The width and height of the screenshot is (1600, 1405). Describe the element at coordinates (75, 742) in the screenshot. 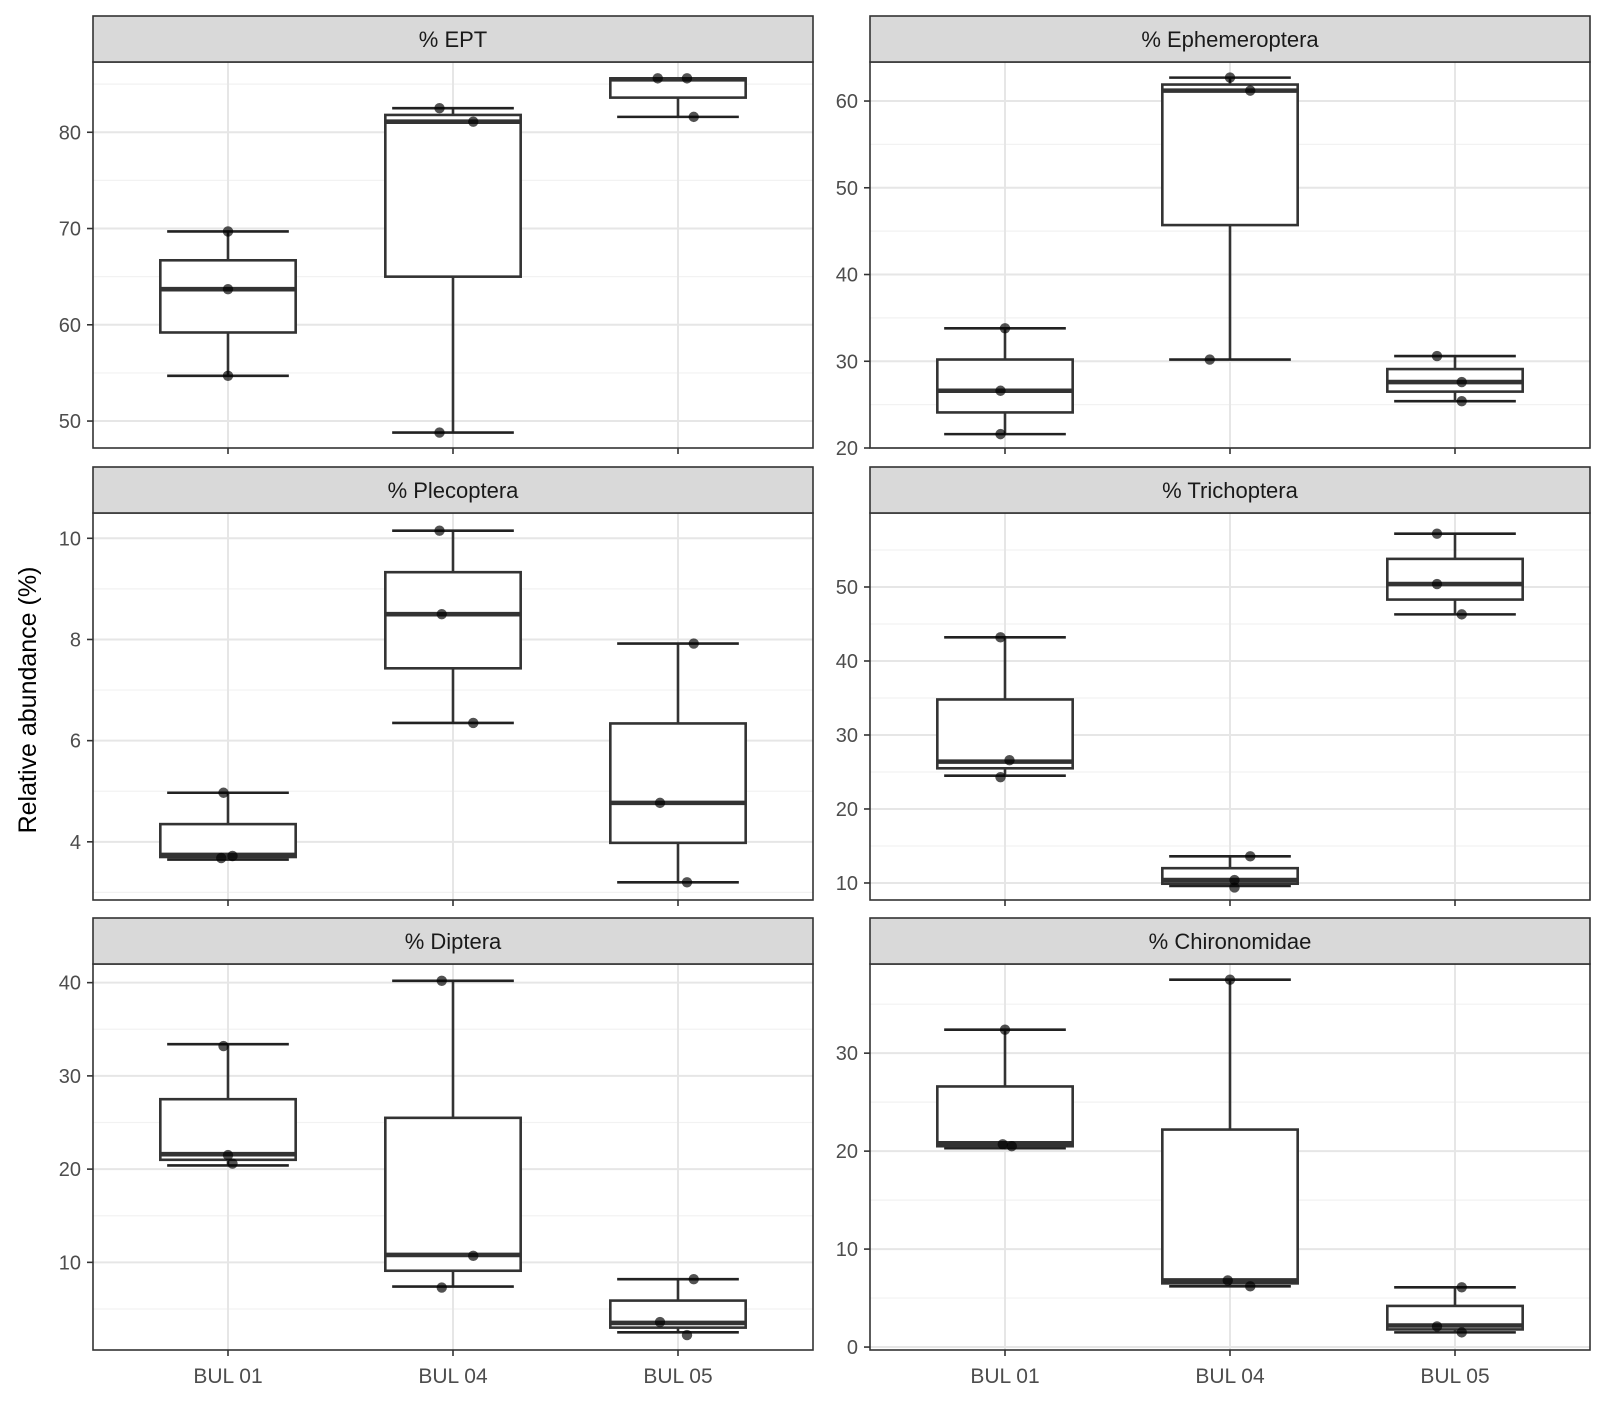

I see `y-tick-label: 6` at that location.